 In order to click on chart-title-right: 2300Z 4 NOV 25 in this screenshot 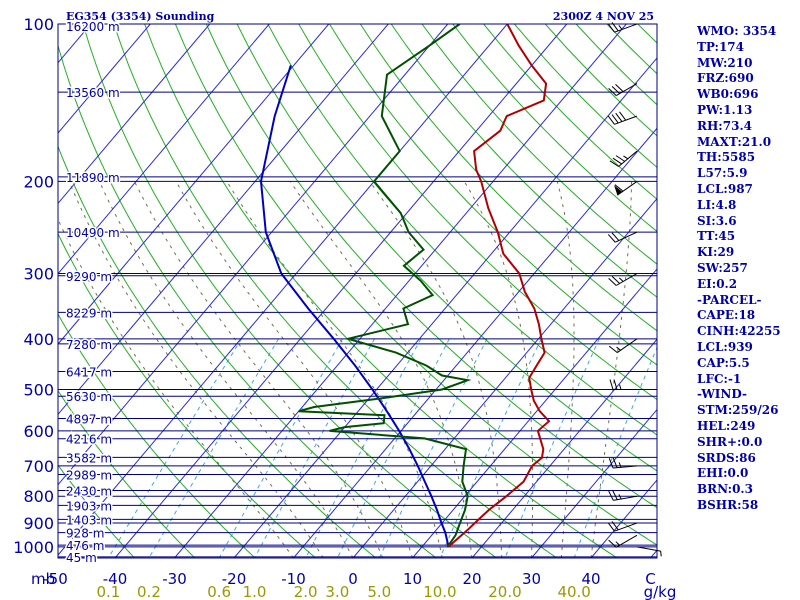, I will do `click(603, 16)`.